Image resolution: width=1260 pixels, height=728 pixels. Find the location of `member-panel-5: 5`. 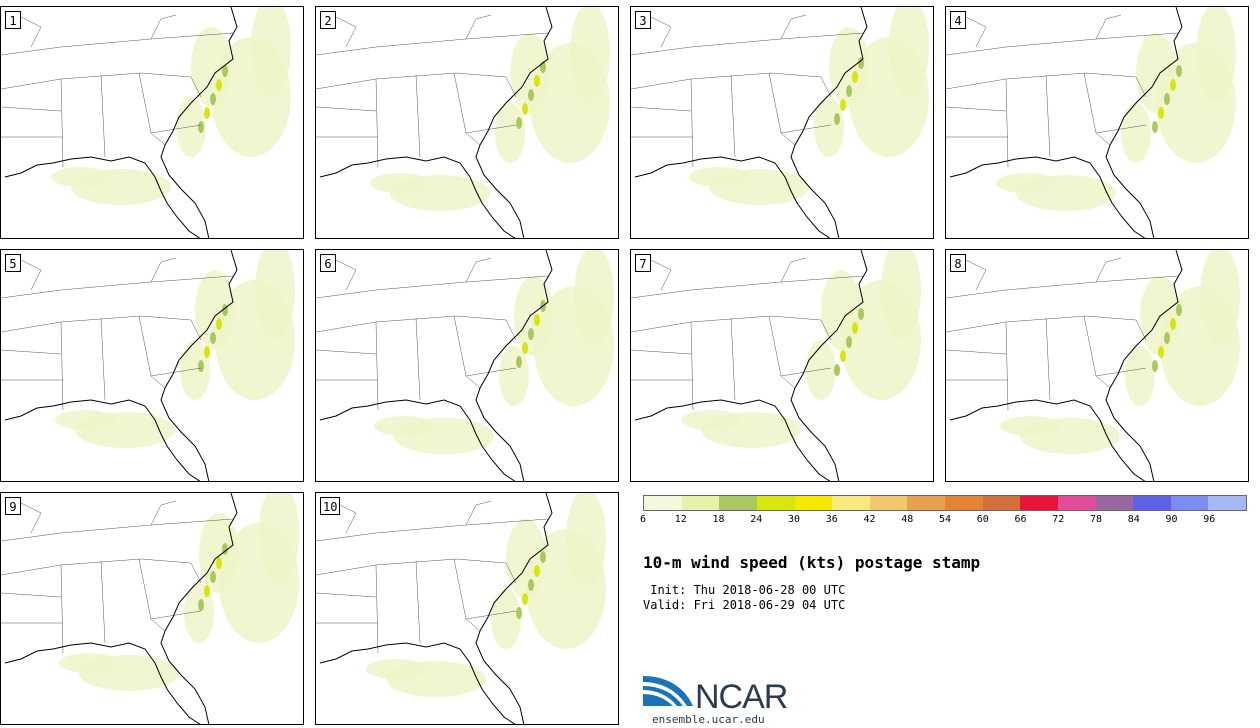

member-panel-5: 5 is located at coordinates (152, 365).